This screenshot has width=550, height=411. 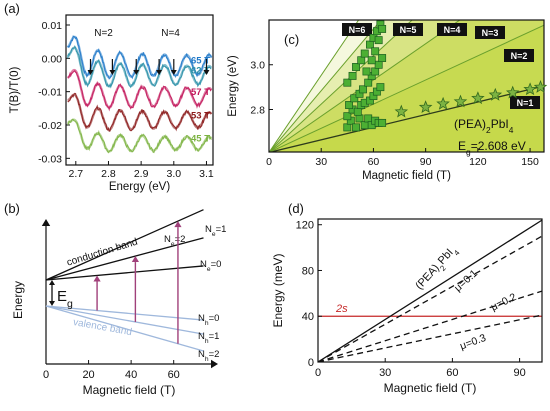 I want to click on y-tick-label: 0, so click(x=311, y=363).